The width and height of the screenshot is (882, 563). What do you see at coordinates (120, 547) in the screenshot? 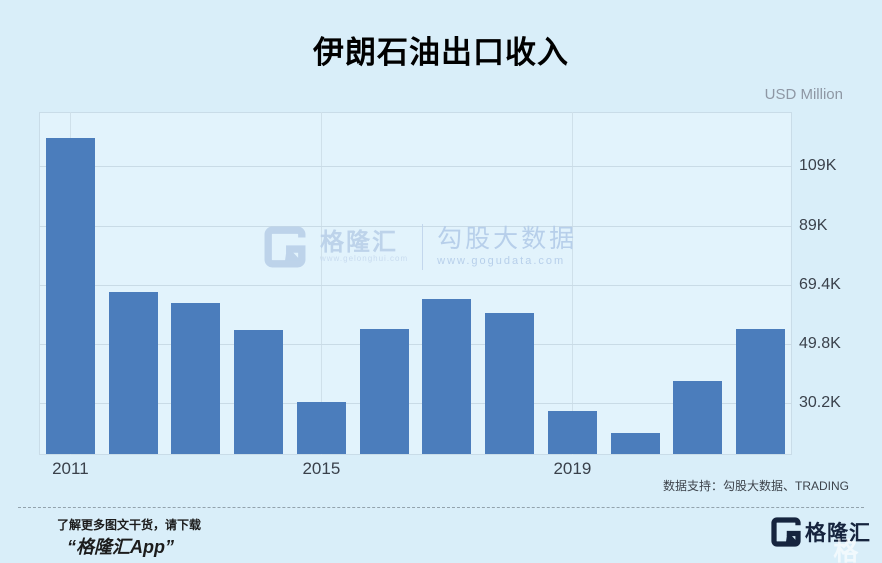
I see `footer-app-name: “格隆汇App”` at bounding box center [120, 547].